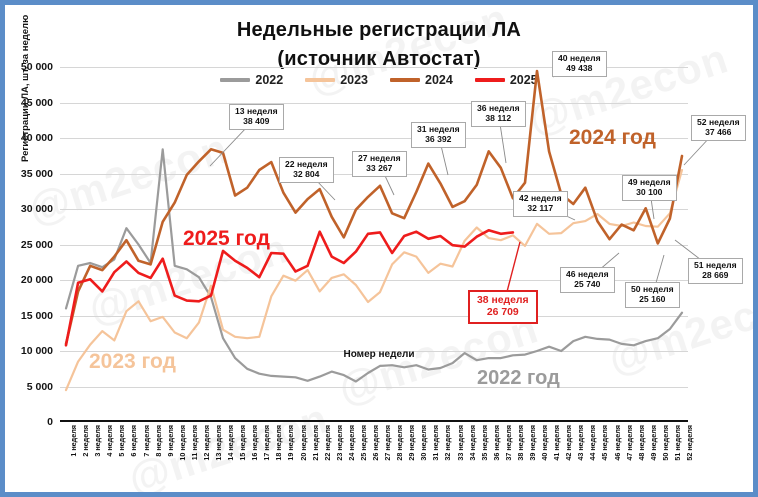 The image size is (758, 497). What do you see at coordinates (36, 138) in the screenshot?
I see `y-axis-tick-label: 40 000` at bounding box center [36, 138].